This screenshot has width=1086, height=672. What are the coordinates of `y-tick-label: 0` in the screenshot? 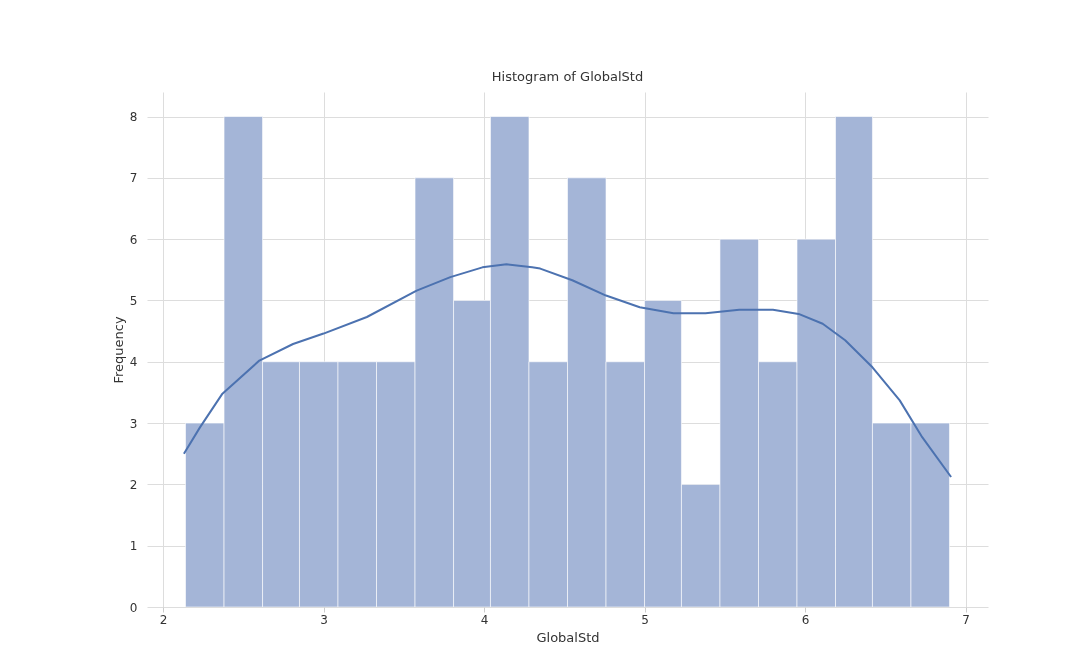 It's located at (133, 607).